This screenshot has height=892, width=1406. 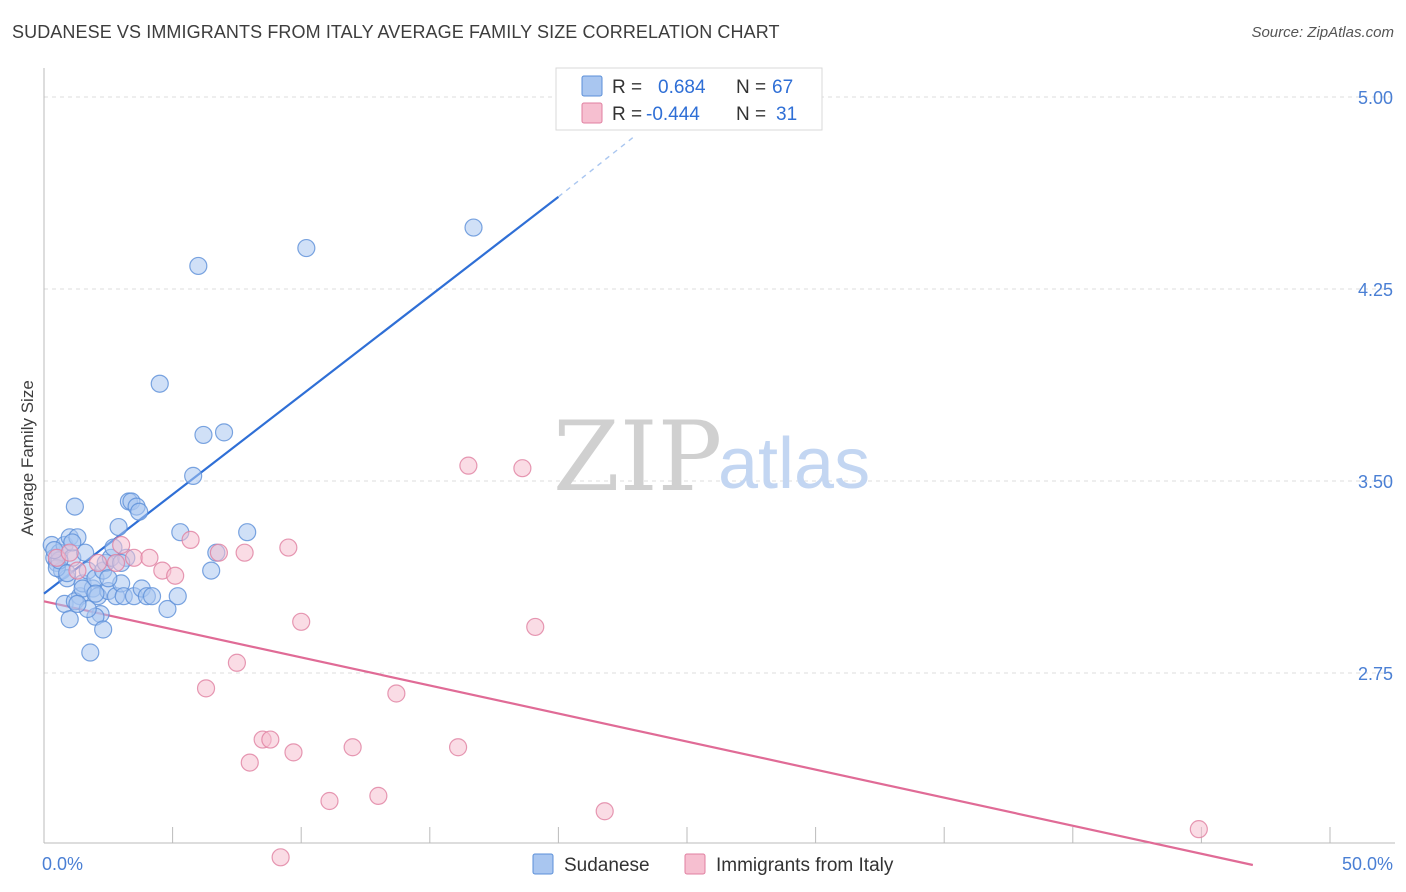 What do you see at coordinates (794, 464) in the screenshot?
I see `watermark-atlas: atlas` at bounding box center [794, 464].